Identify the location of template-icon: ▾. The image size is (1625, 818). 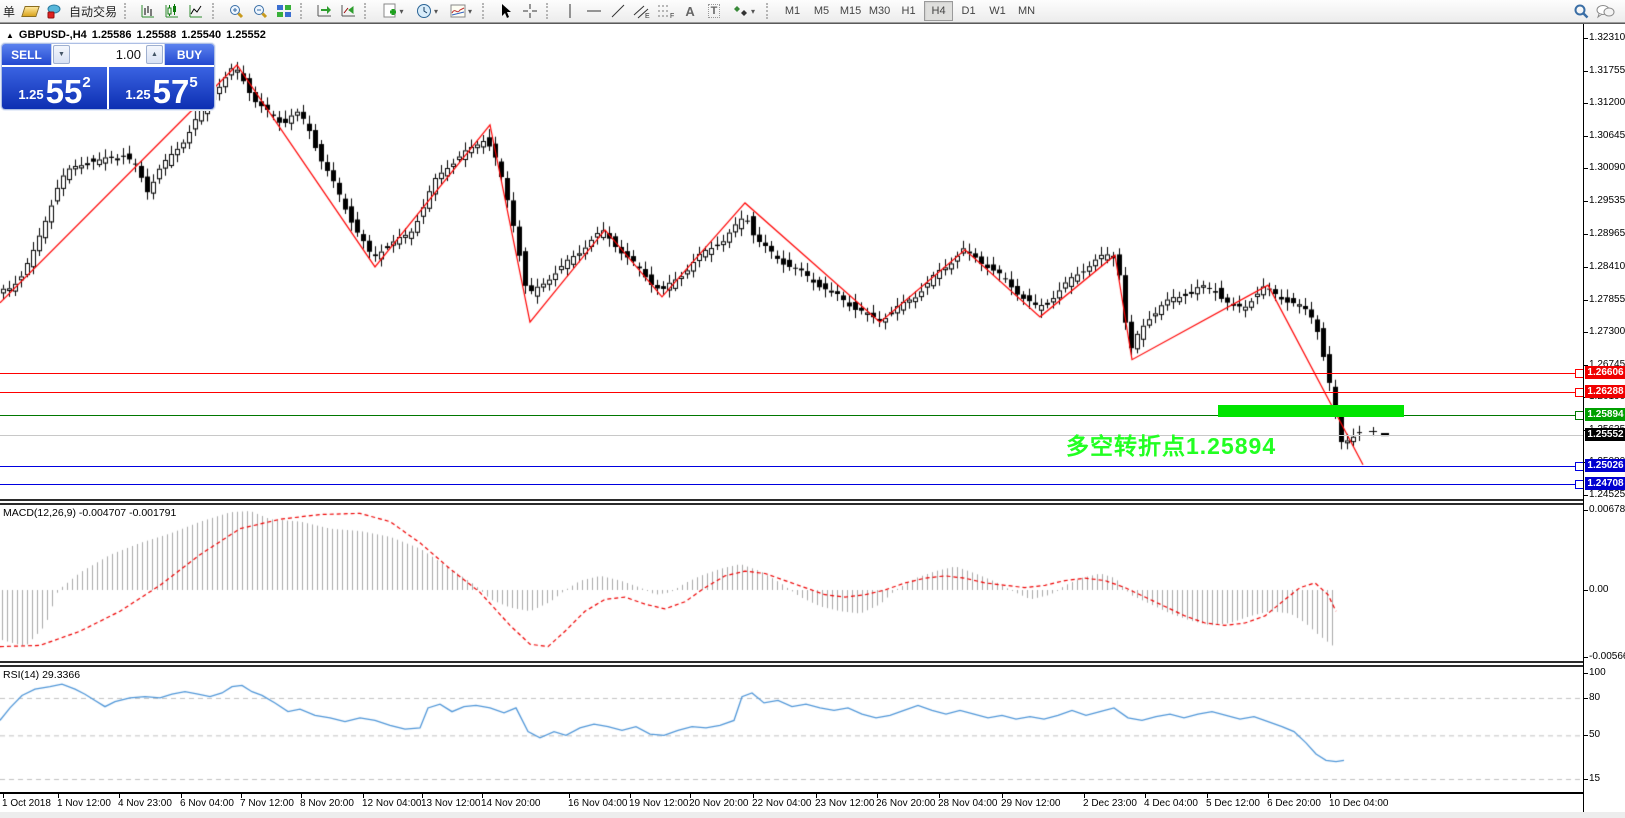
(461, 11).